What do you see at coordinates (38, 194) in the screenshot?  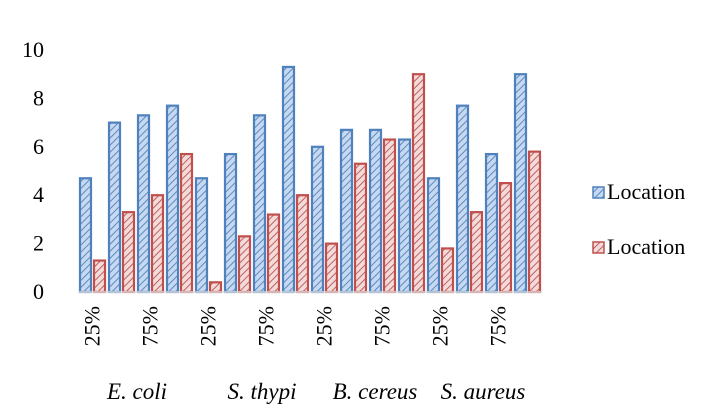 I see `y-tick-label: 4` at bounding box center [38, 194].